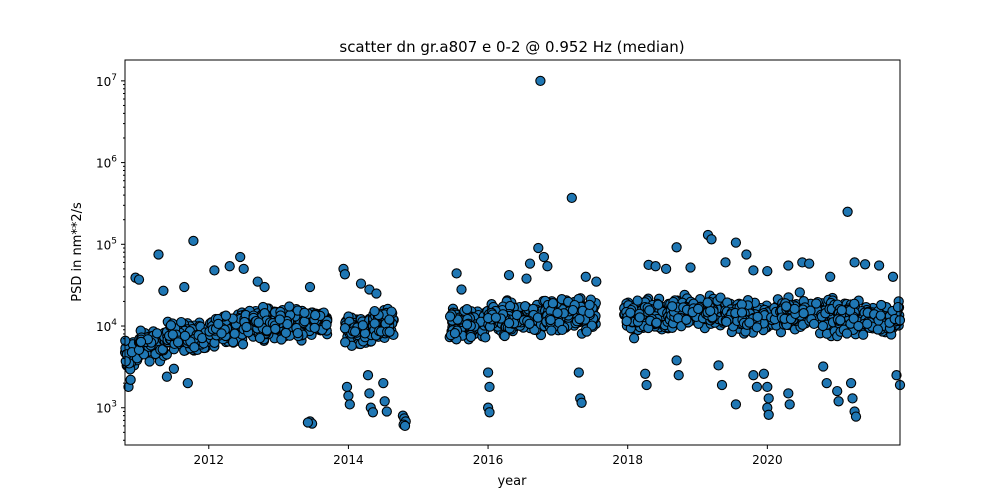  I want to click on x-tick-label: 2012, so click(209, 460).